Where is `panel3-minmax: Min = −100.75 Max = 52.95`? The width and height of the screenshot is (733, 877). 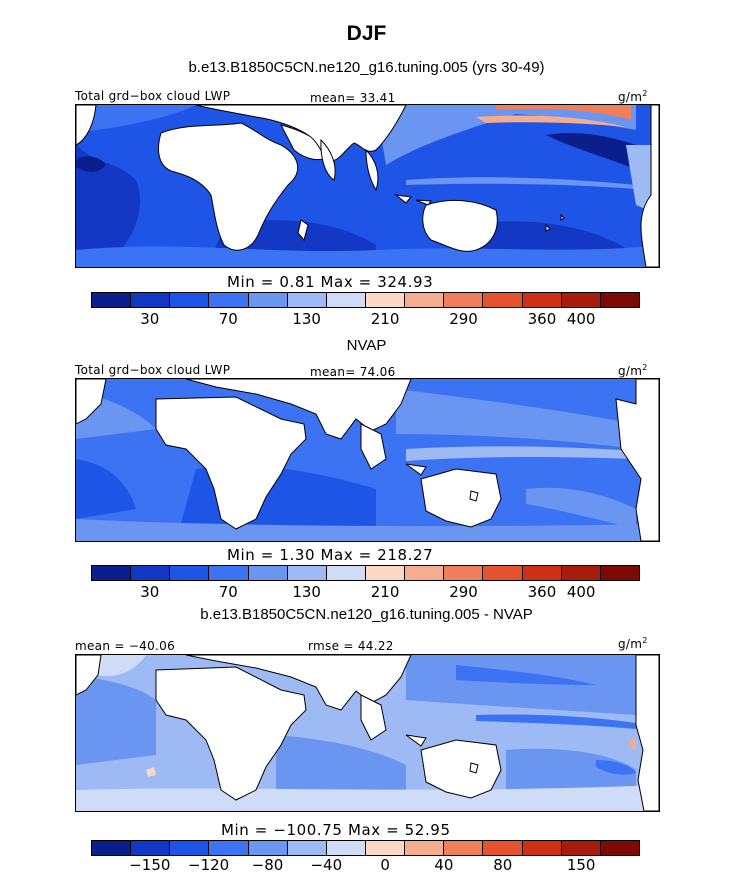 panel3-minmax: Min = −100.75 Max = 52.95 is located at coordinates (336, 830).